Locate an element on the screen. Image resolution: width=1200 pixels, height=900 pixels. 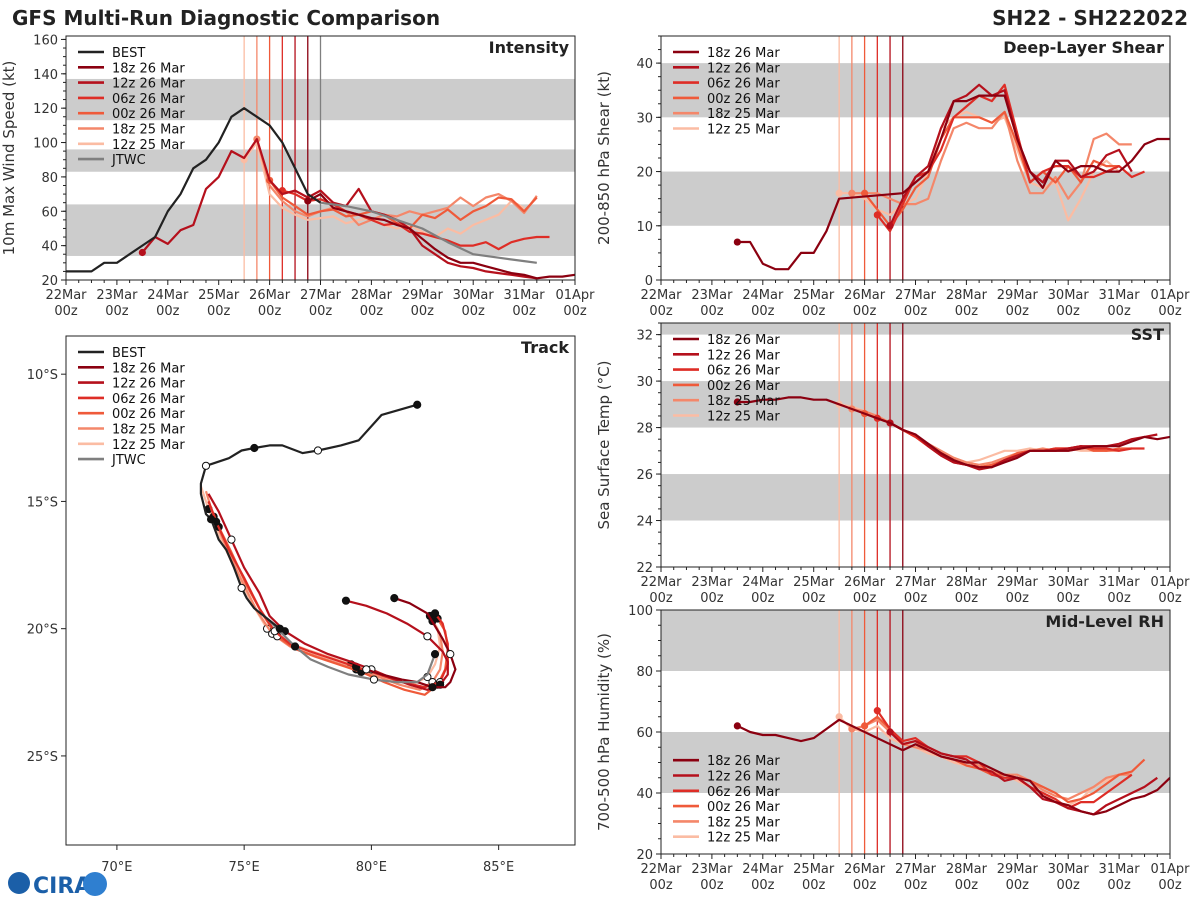
intensity-xtick-label: 22Mar 00z is located at coordinates (66, 303).